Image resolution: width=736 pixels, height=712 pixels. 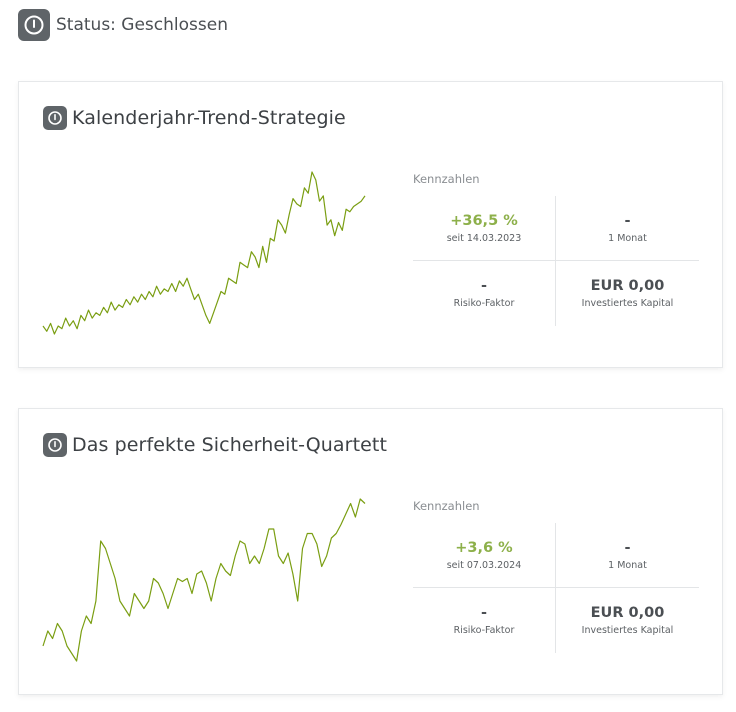 What do you see at coordinates (484, 565) in the screenshot?
I see `kpi-performance-label: seit 07.03.2024` at bounding box center [484, 565].